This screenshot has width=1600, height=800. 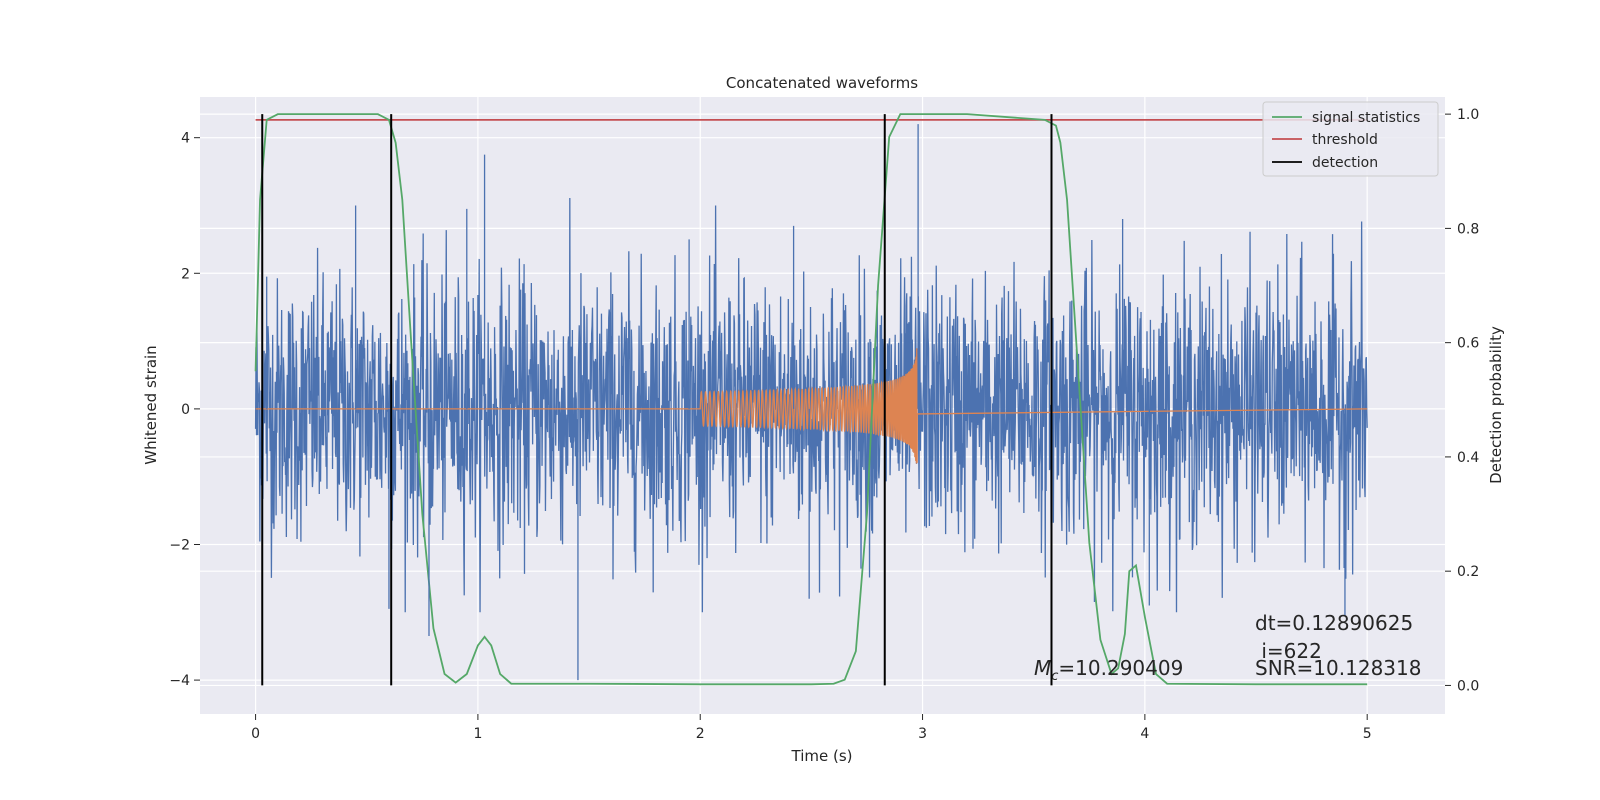 What do you see at coordinates (1468, 344) in the screenshot?
I see `y2-tick-label: 0.6` at bounding box center [1468, 344].